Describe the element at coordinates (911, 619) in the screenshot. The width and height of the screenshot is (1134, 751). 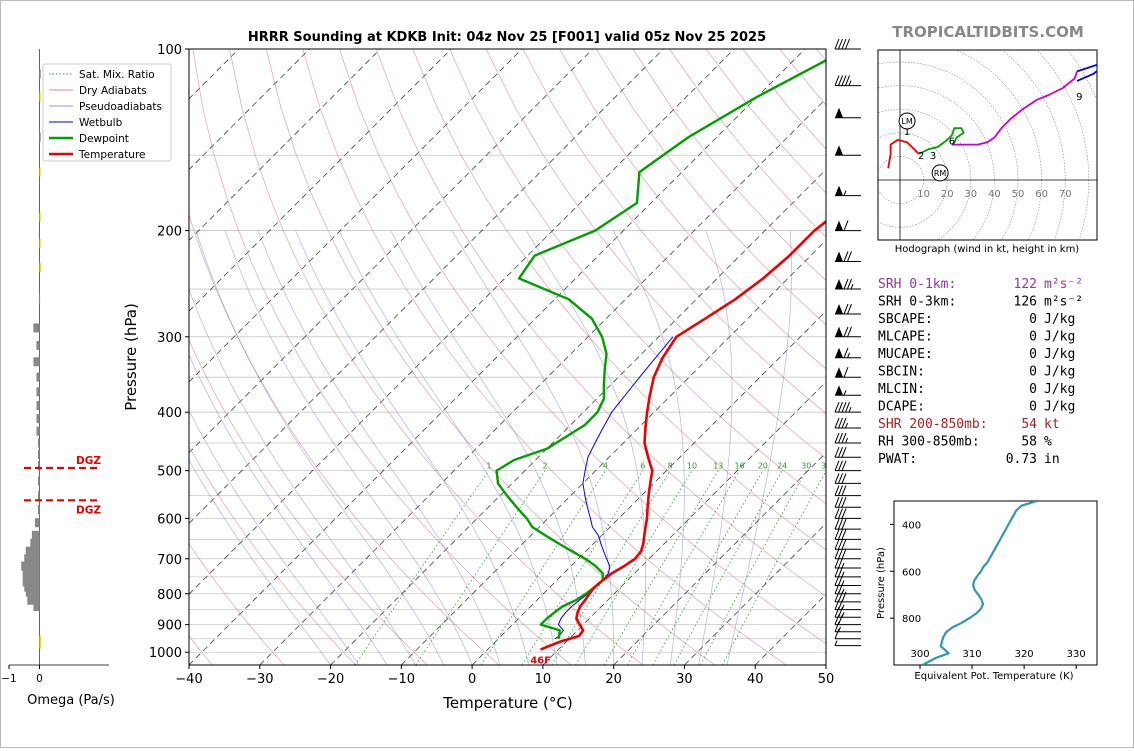
I see `theta-e-y-tick-label: 800` at that location.